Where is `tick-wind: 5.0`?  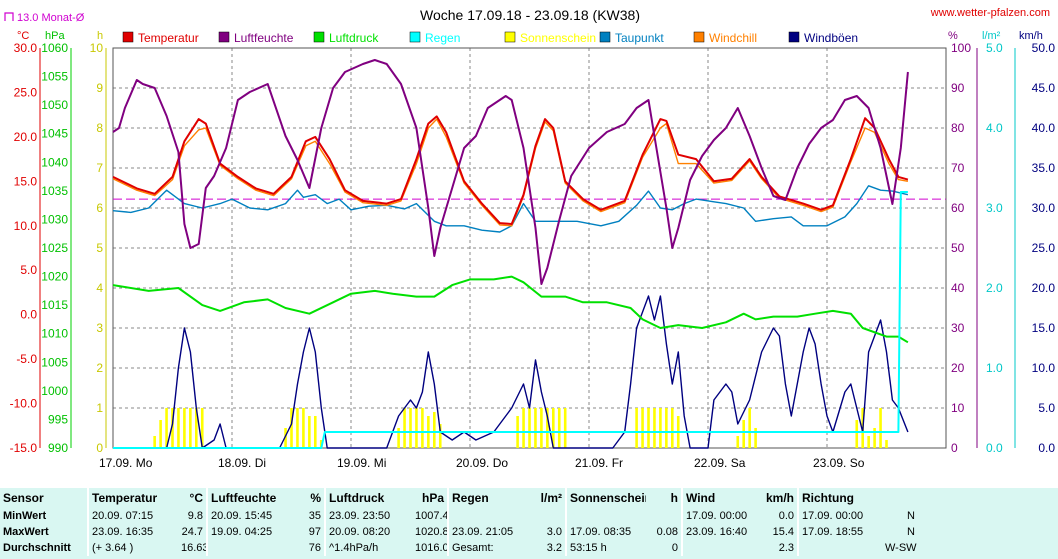 tick-wind: 5.0 is located at coordinates (1046, 408).